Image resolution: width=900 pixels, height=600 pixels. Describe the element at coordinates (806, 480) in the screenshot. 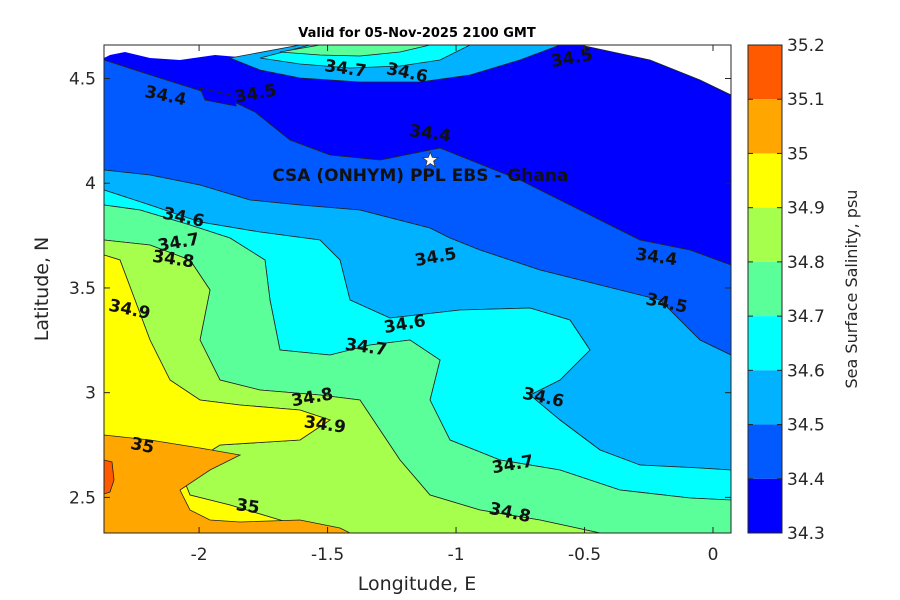

I see `colorbar-tick-label: 34.4` at that location.